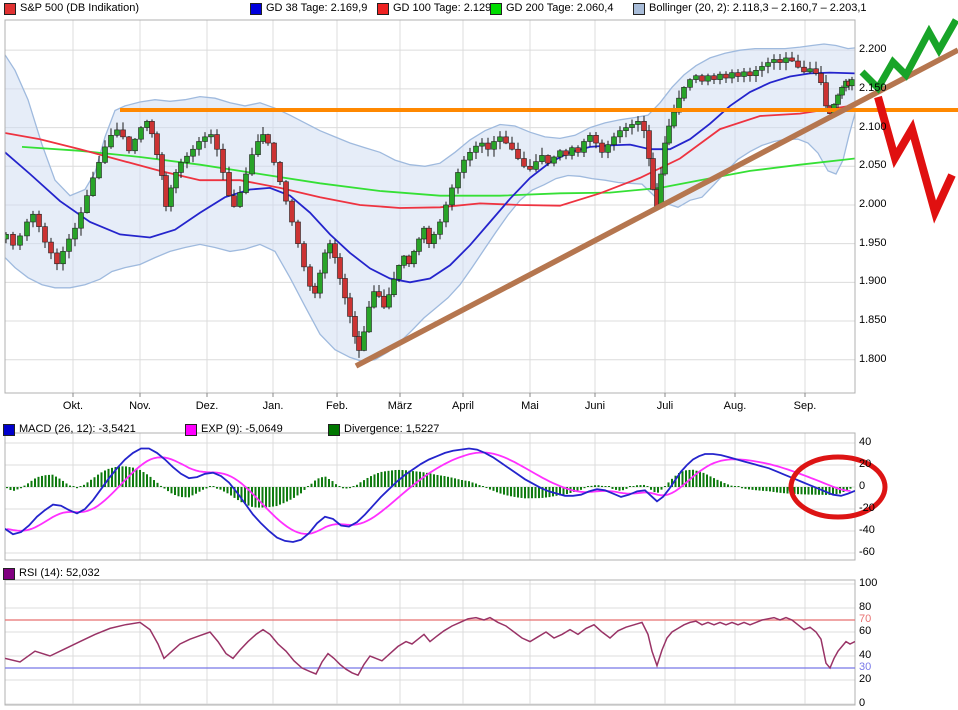 The width and height of the screenshot is (958, 710). Describe the element at coordinates (479, 574) in the screenshot. I see `rsi-legend: RSI (14): 52,032` at that location.